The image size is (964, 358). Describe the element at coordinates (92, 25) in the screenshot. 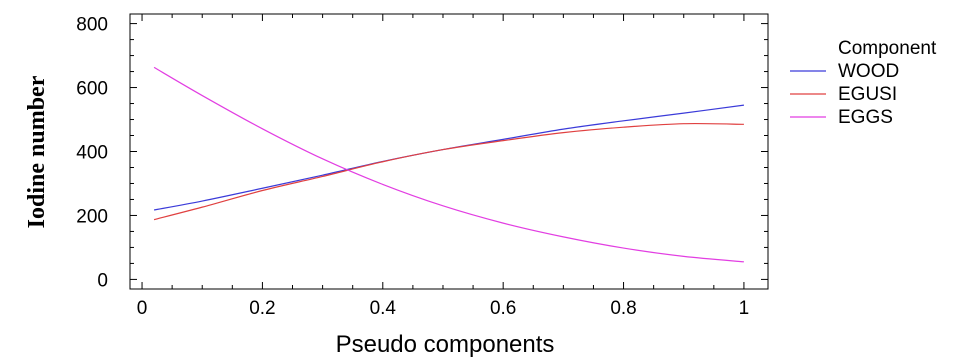

I see `y-tick-label: 800` at that location.